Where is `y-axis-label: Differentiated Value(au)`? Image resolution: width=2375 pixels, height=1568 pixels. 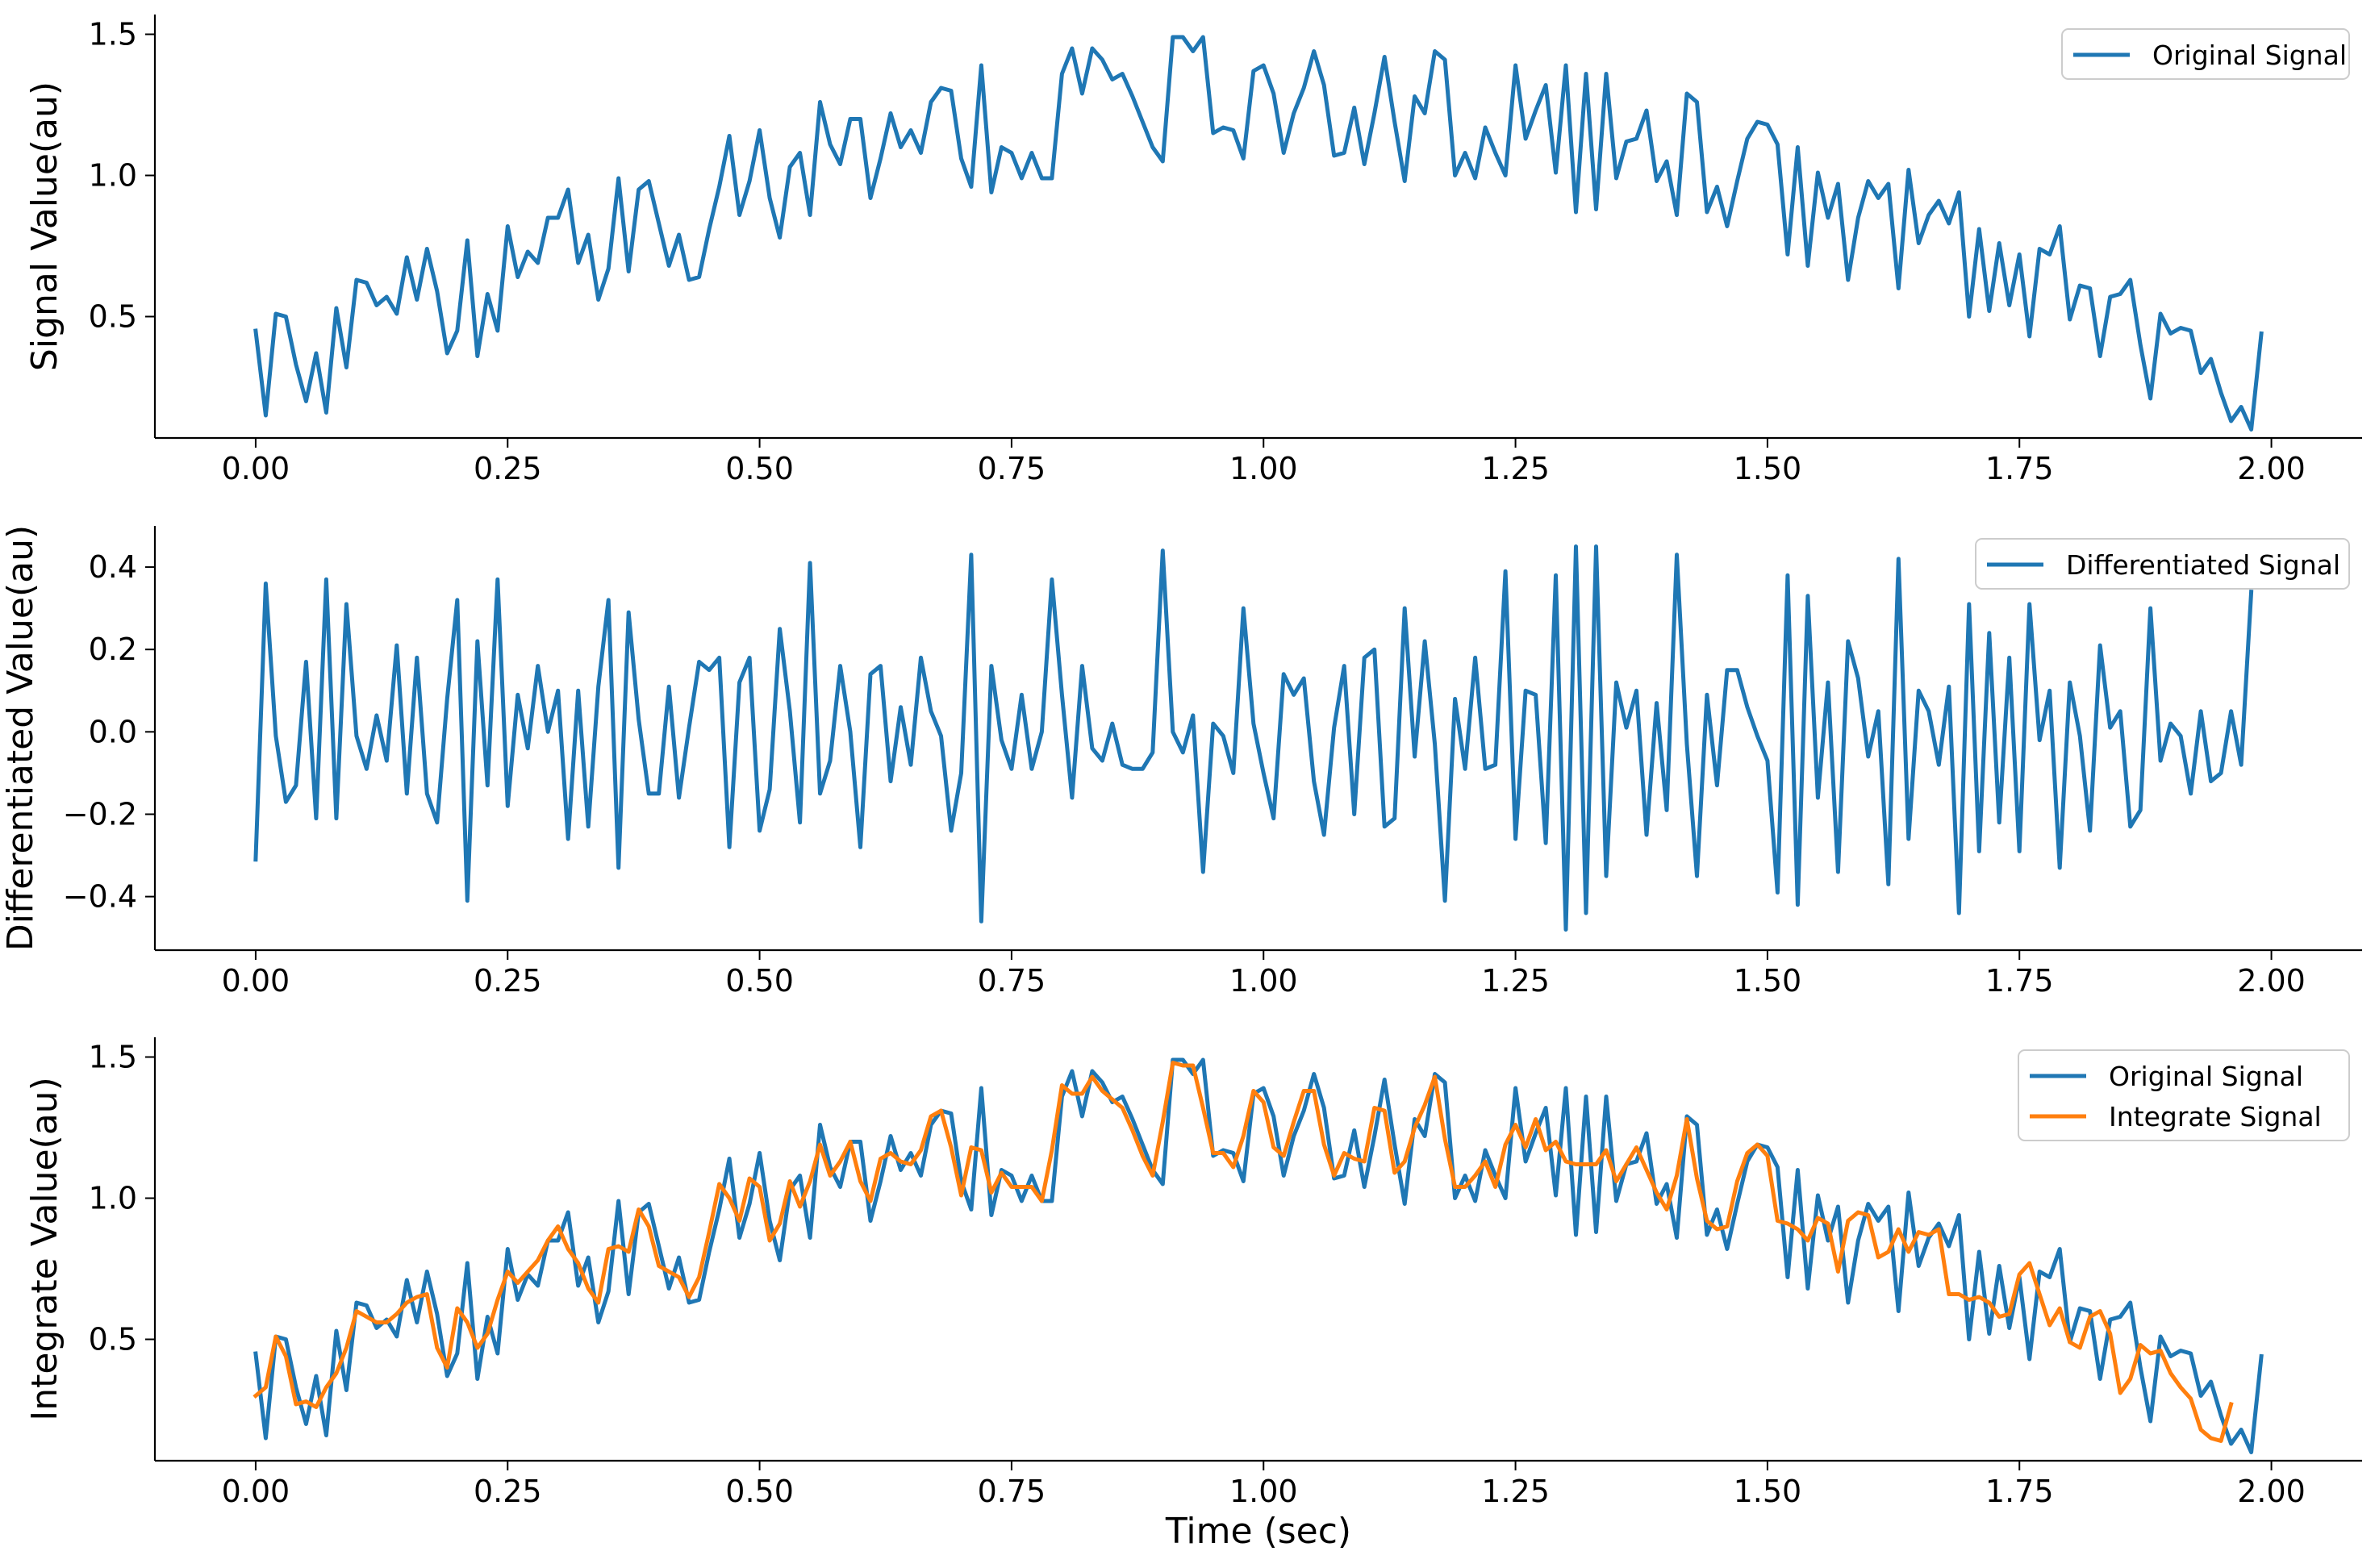
y-axis-label: Differentiated Value(au) is located at coordinates (20, 738).